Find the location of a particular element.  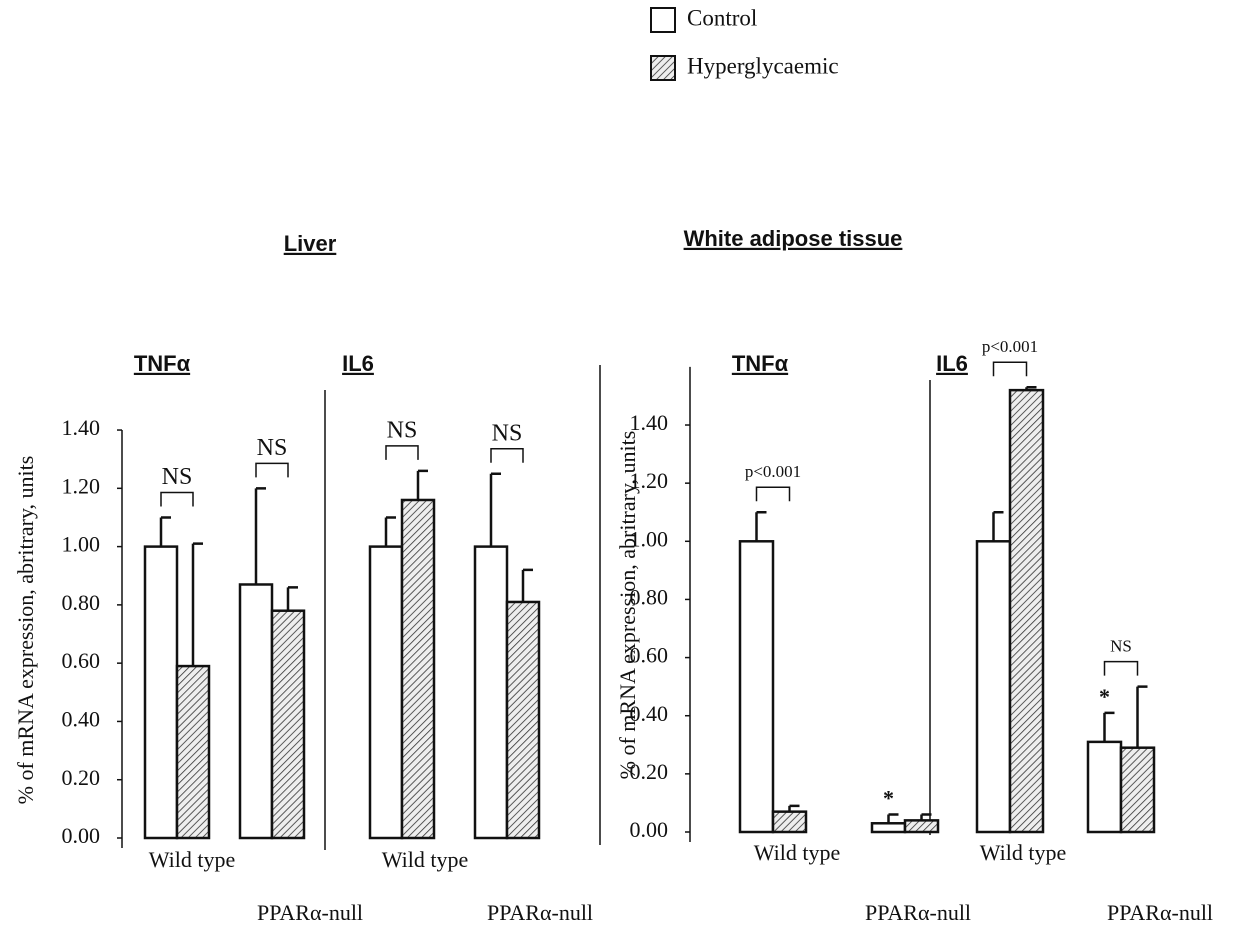

panel-title: White adipose tissue is located at coordinates (793, 238).